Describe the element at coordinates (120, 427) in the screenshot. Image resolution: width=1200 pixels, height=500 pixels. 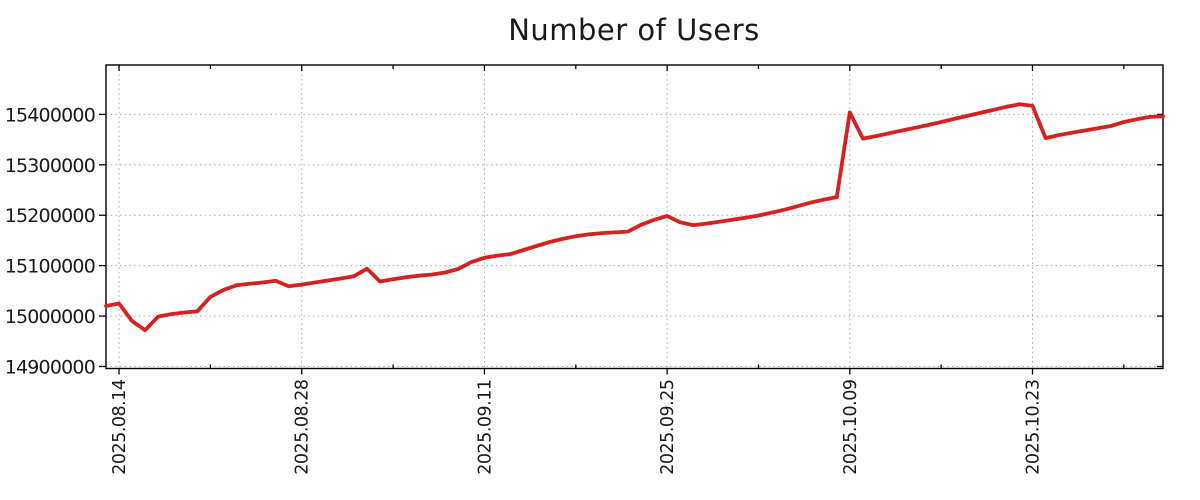
I see `x-axis-tick-label: 2025.08.14` at that location.